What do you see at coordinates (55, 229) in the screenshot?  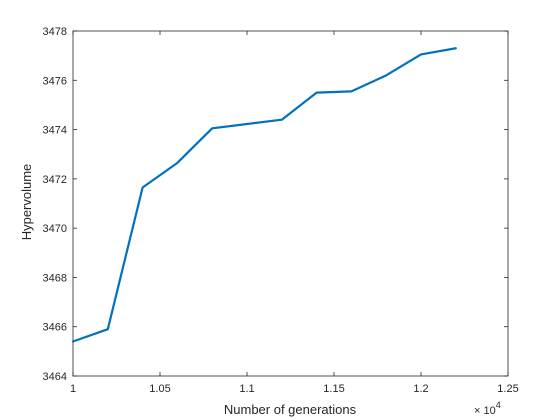 I see `y-tick-label: 3470` at bounding box center [55, 229].